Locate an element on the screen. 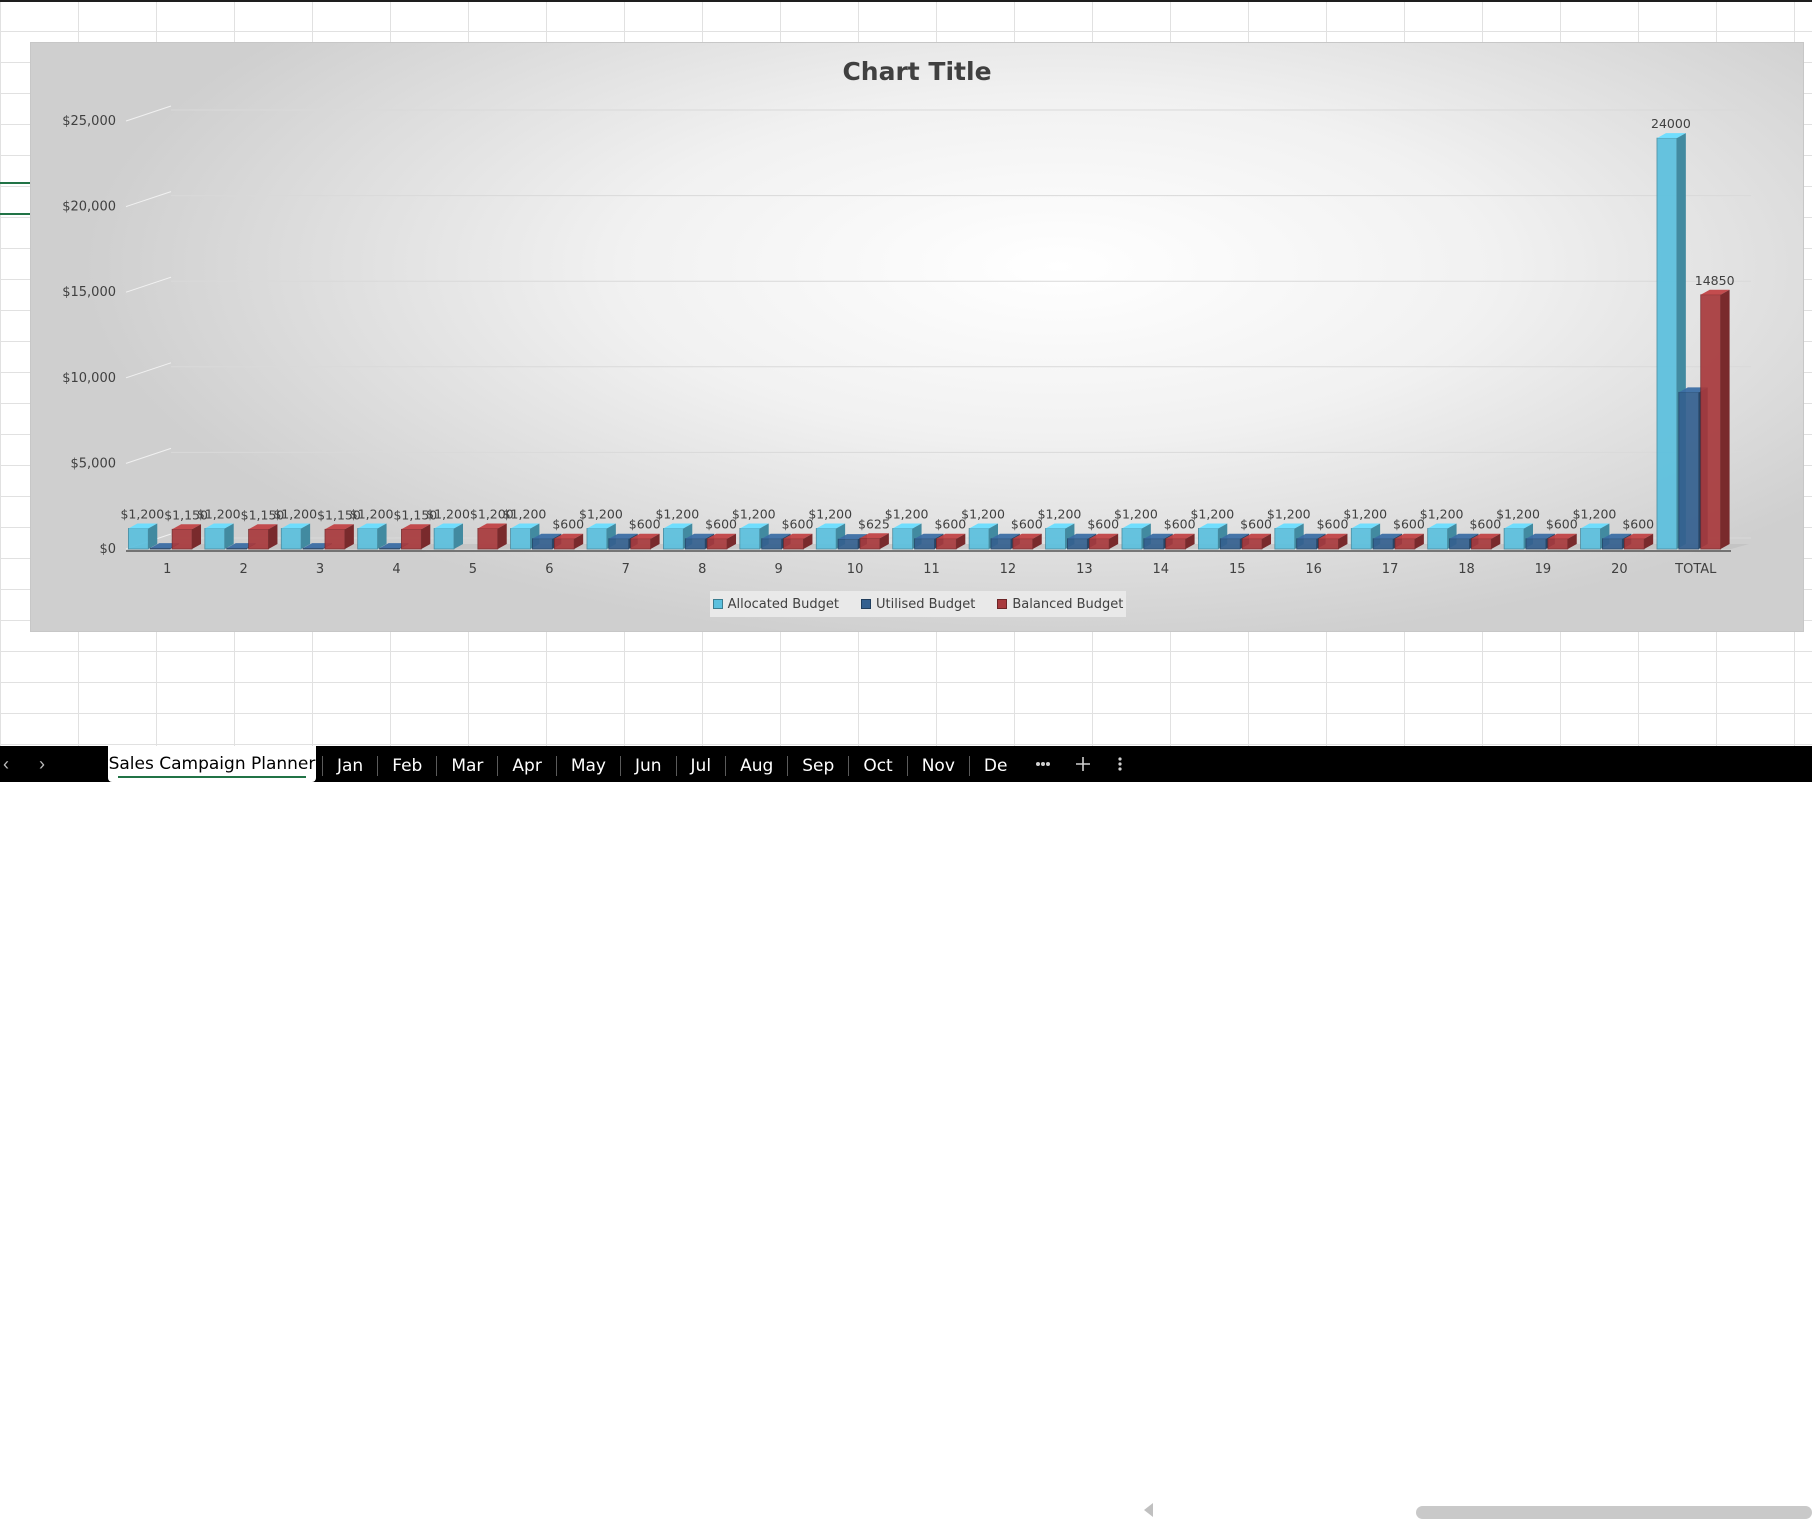 The width and height of the screenshot is (1812, 1519). data-label: $625 is located at coordinates (874, 523).